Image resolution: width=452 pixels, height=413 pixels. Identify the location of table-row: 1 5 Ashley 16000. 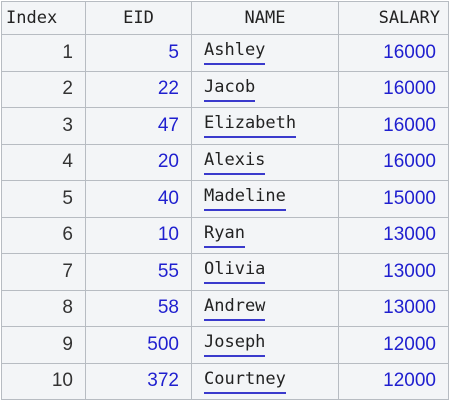
(225, 53).